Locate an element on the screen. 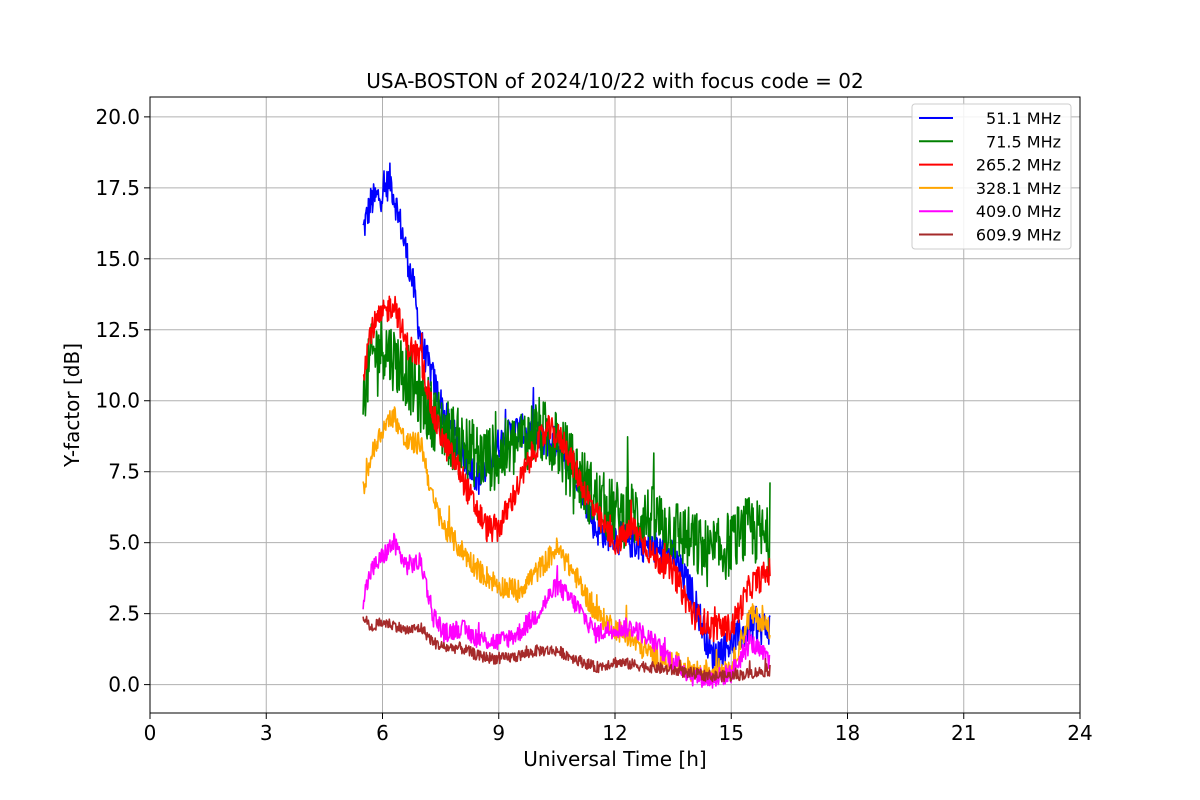 The image size is (1200, 800). legend-label: 51.1 MHz is located at coordinates (1023, 118).